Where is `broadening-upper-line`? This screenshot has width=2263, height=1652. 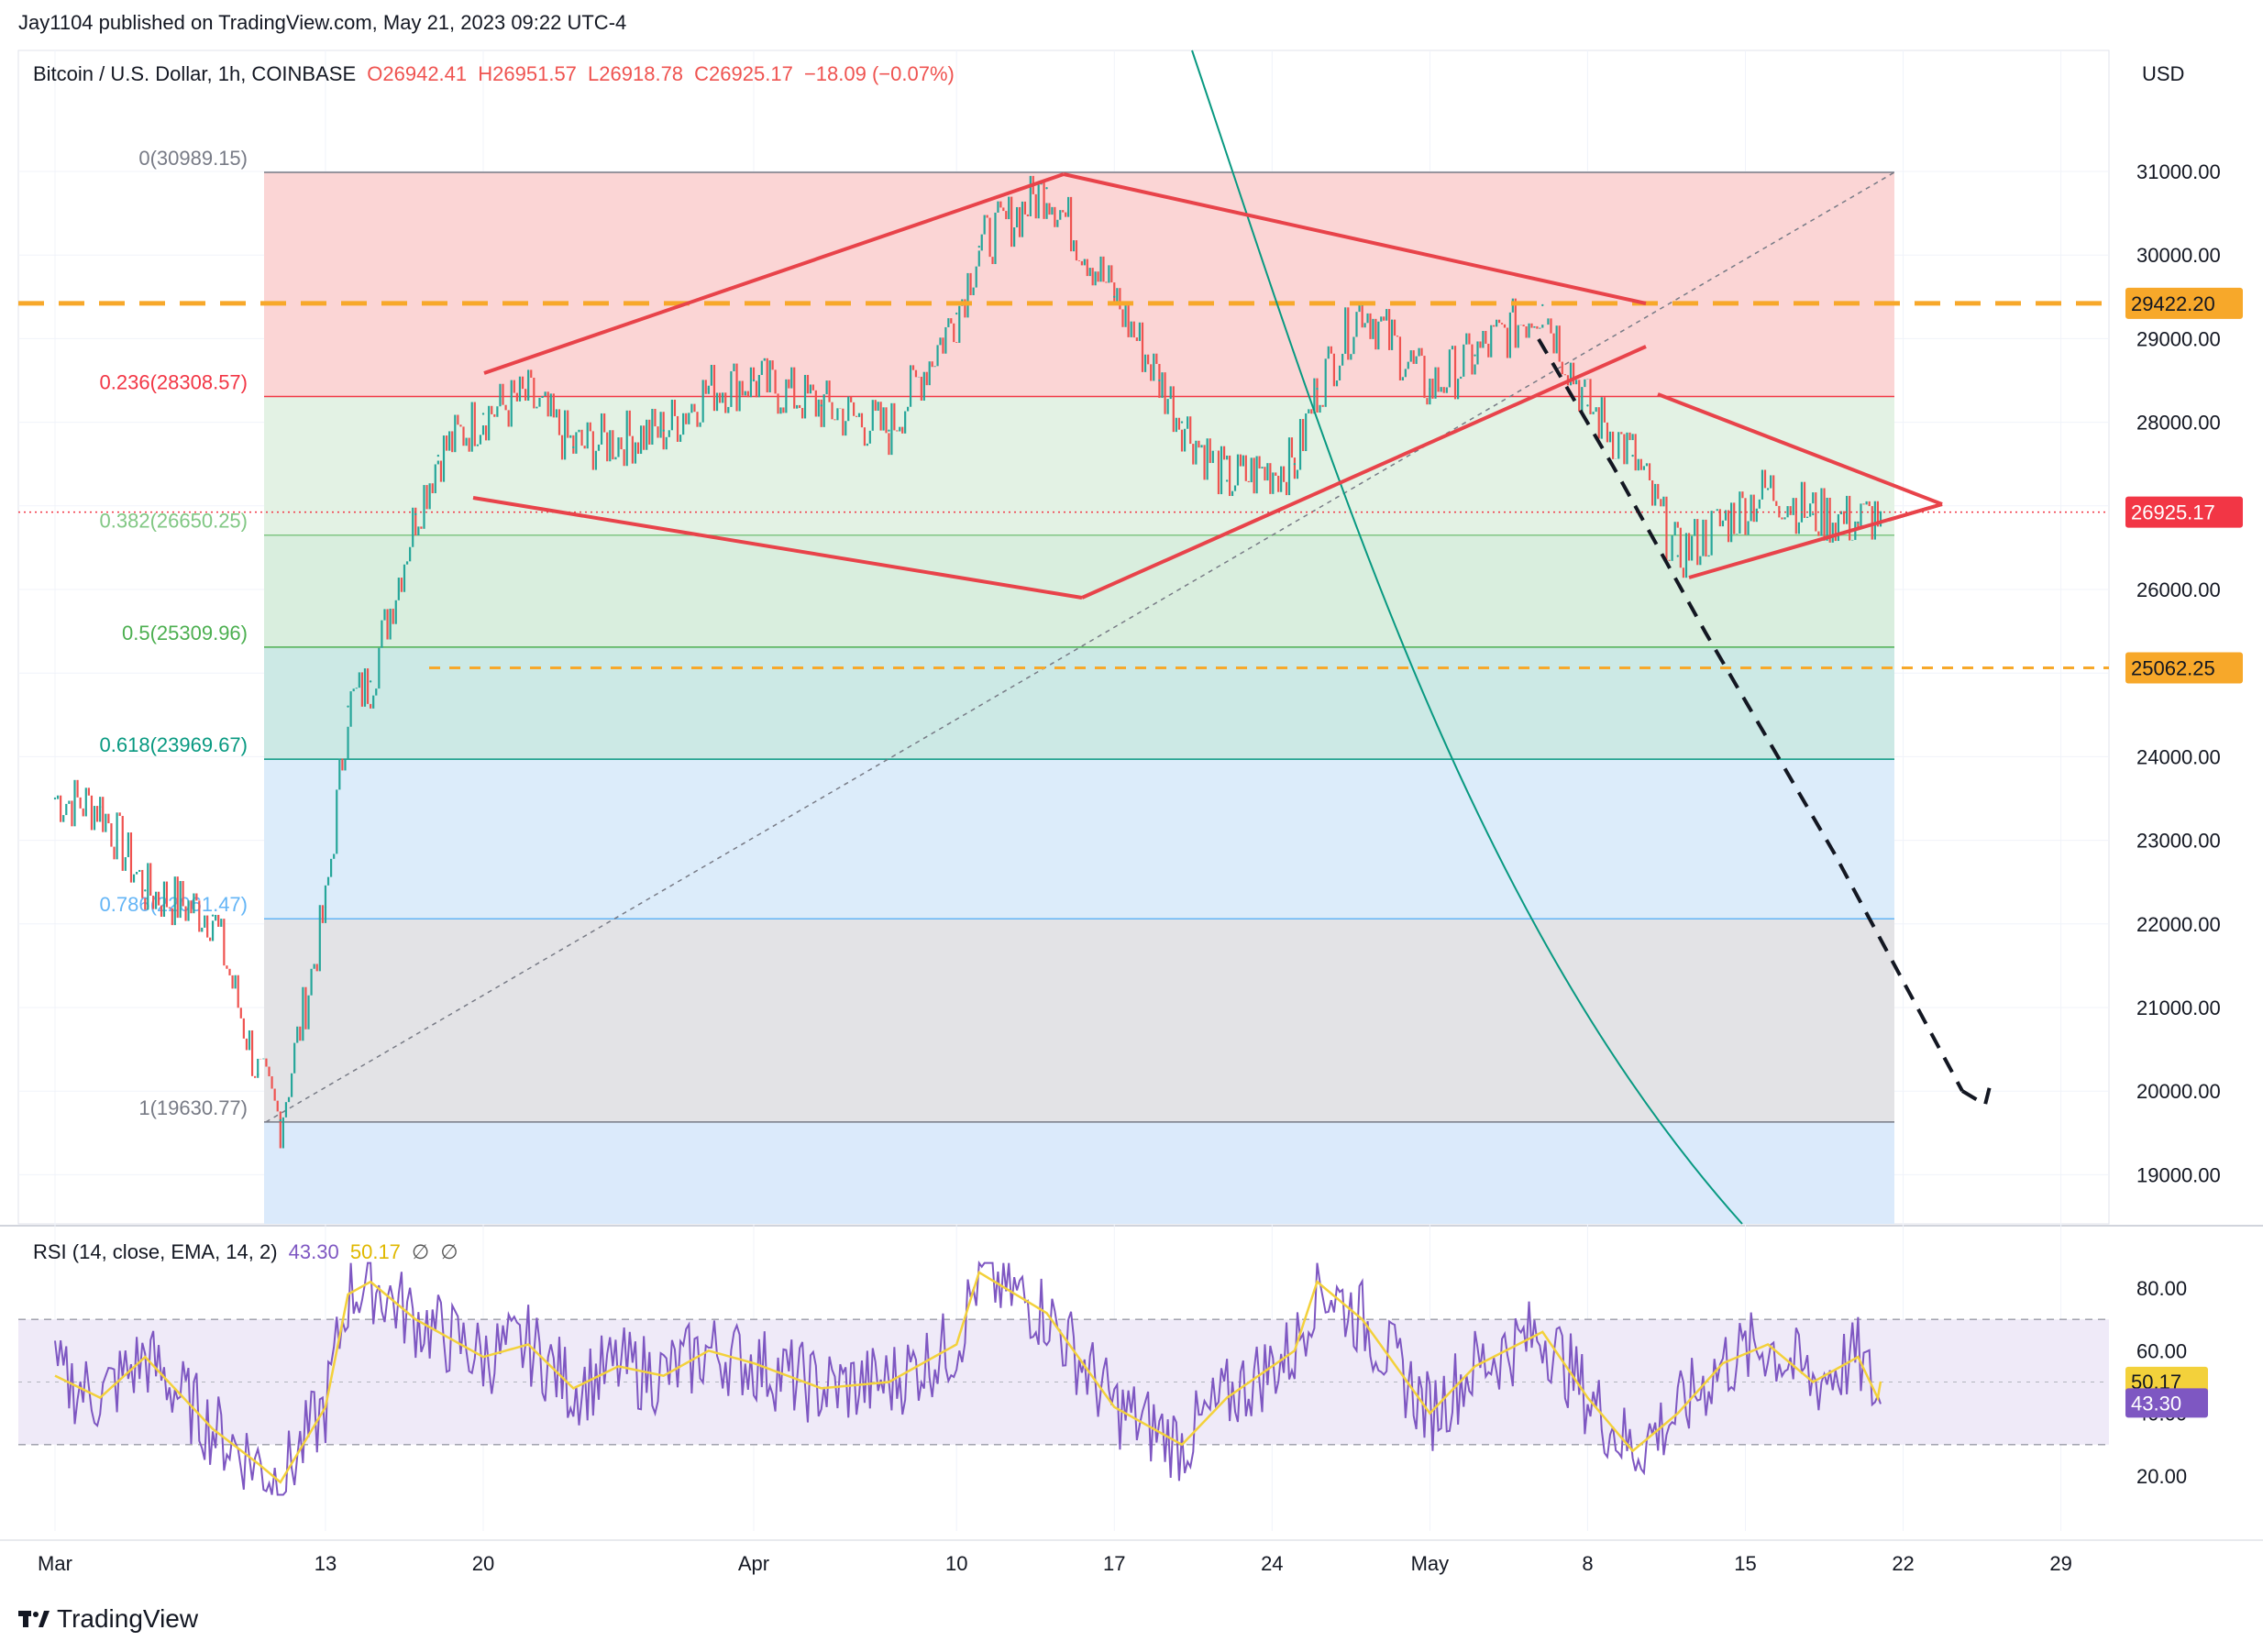
broadening-upper-line is located at coordinates (774, 273).